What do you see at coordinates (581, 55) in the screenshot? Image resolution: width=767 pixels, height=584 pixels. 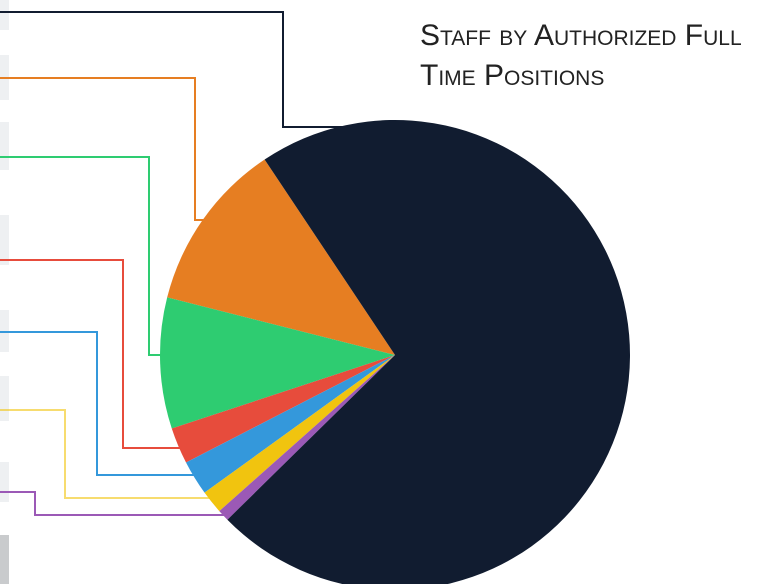 I see `chart-title: Staff by Authorized Full Time Positions` at bounding box center [581, 55].